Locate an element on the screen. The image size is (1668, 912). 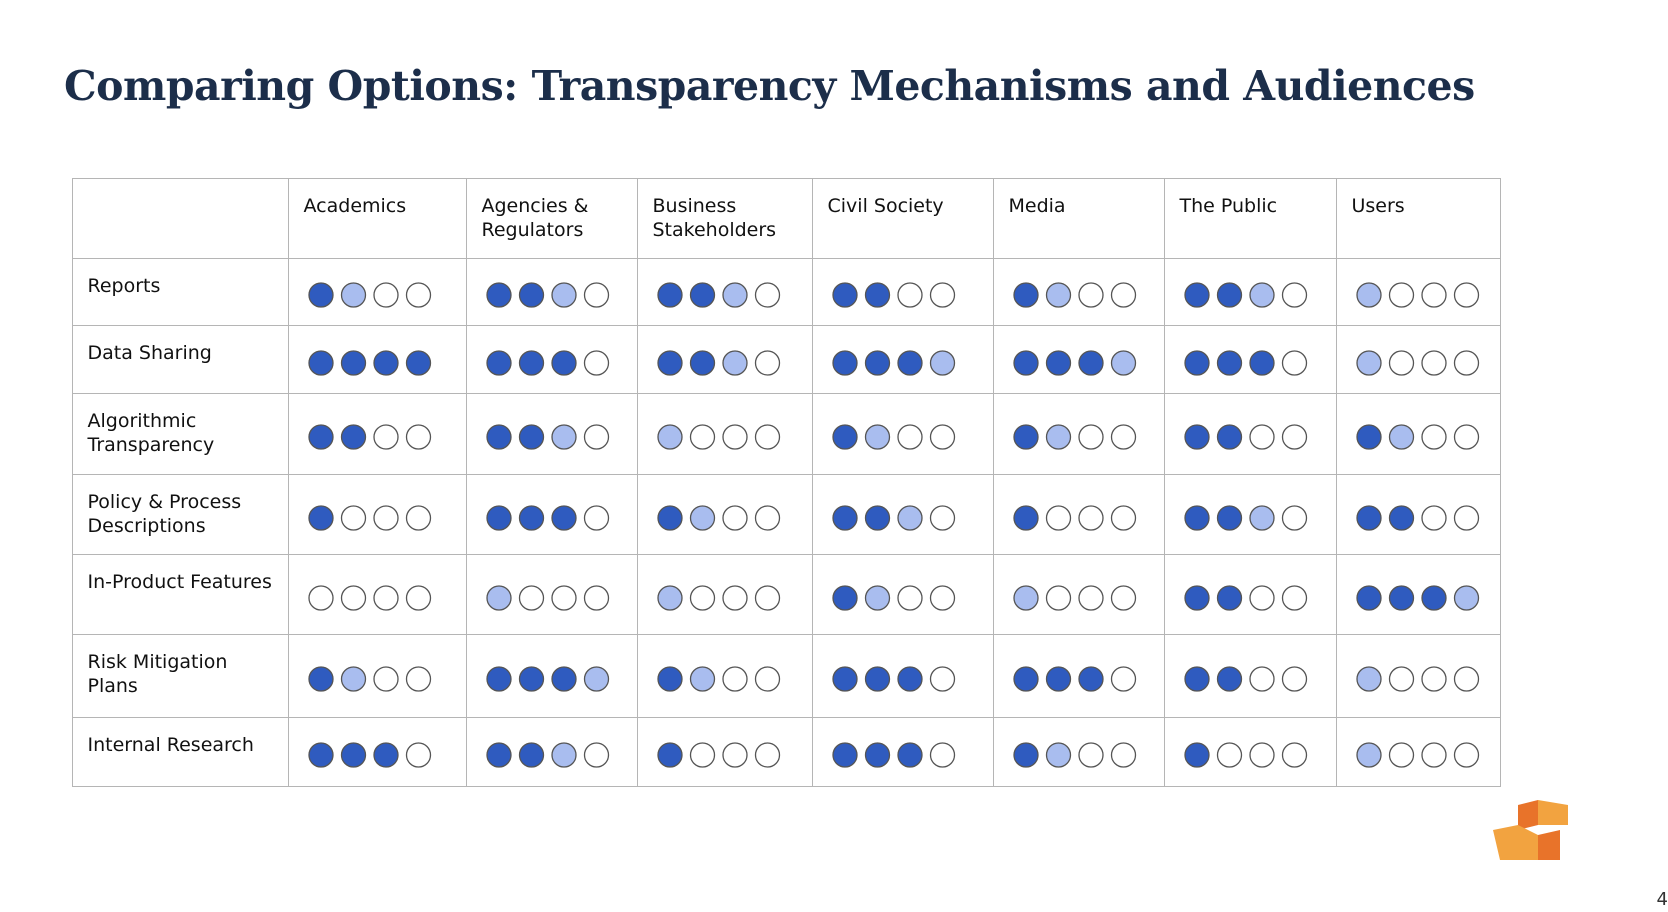
row-label: Risk Mitigation Plans is located at coordinates (157, 673).